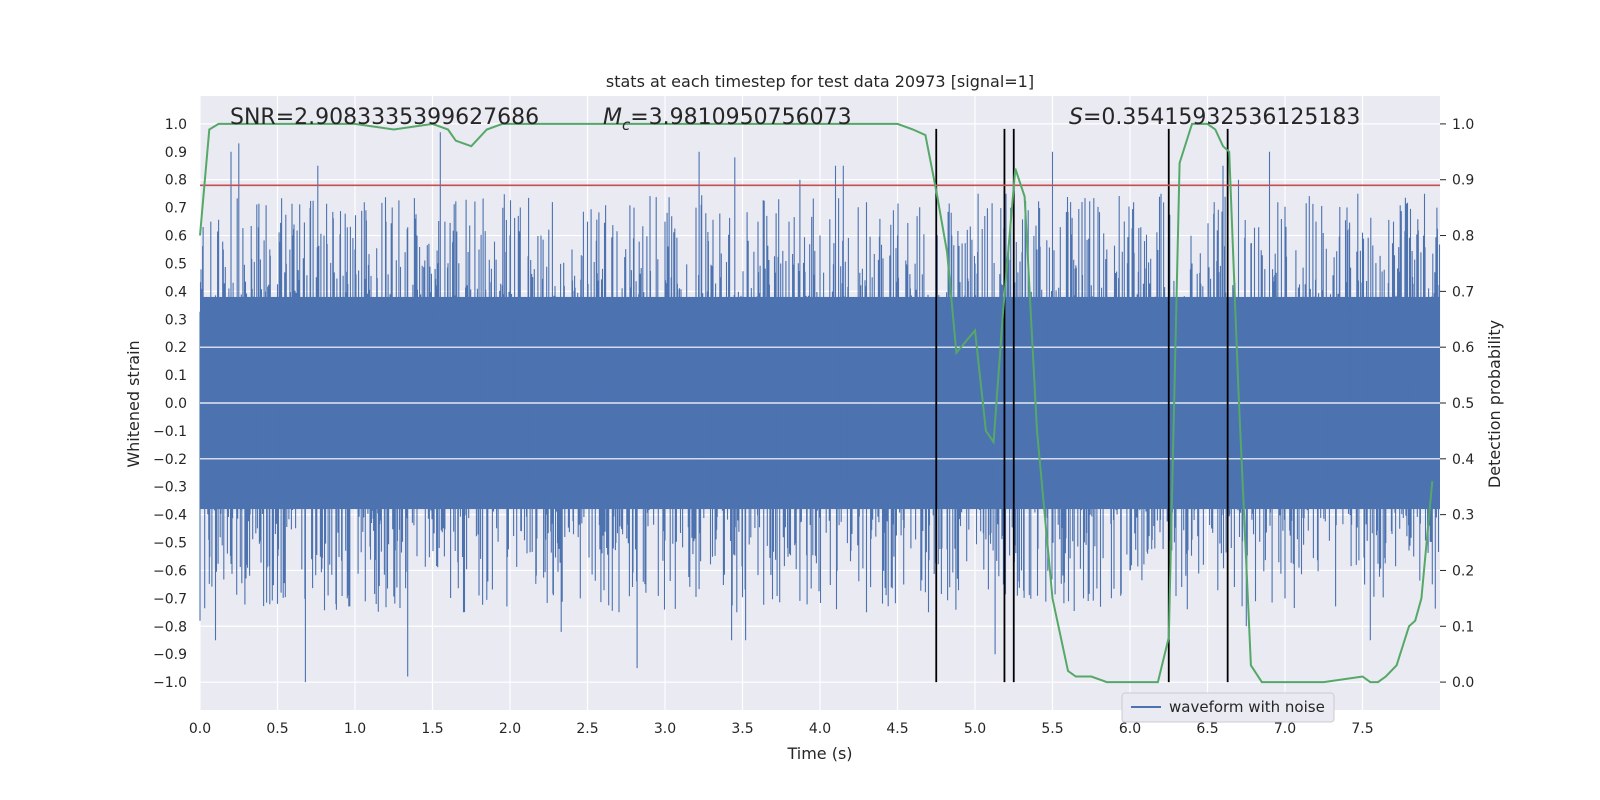 This screenshot has height=800, width=1600. What do you see at coordinates (1463, 237) in the screenshot?
I see `y2-tick-label: 0.8` at bounding box center [1463, 237].